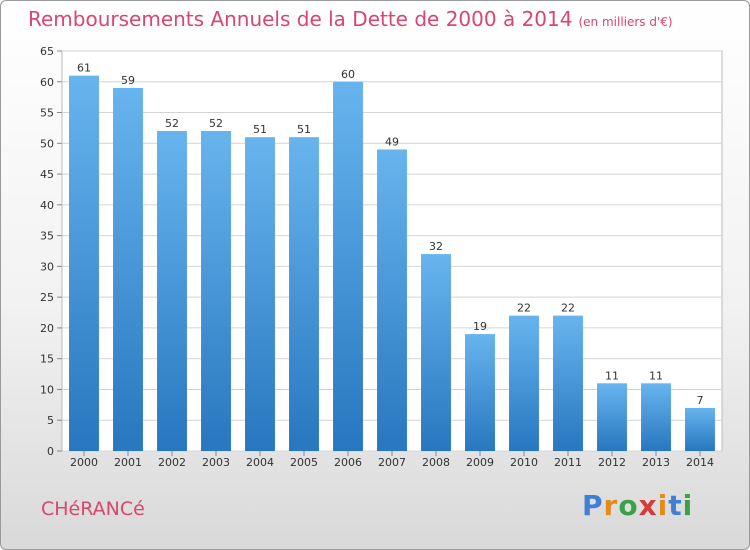  Describe the element at coordinates (47, 389) in the screenshot. I see `y-tick-label: 10` at that location.